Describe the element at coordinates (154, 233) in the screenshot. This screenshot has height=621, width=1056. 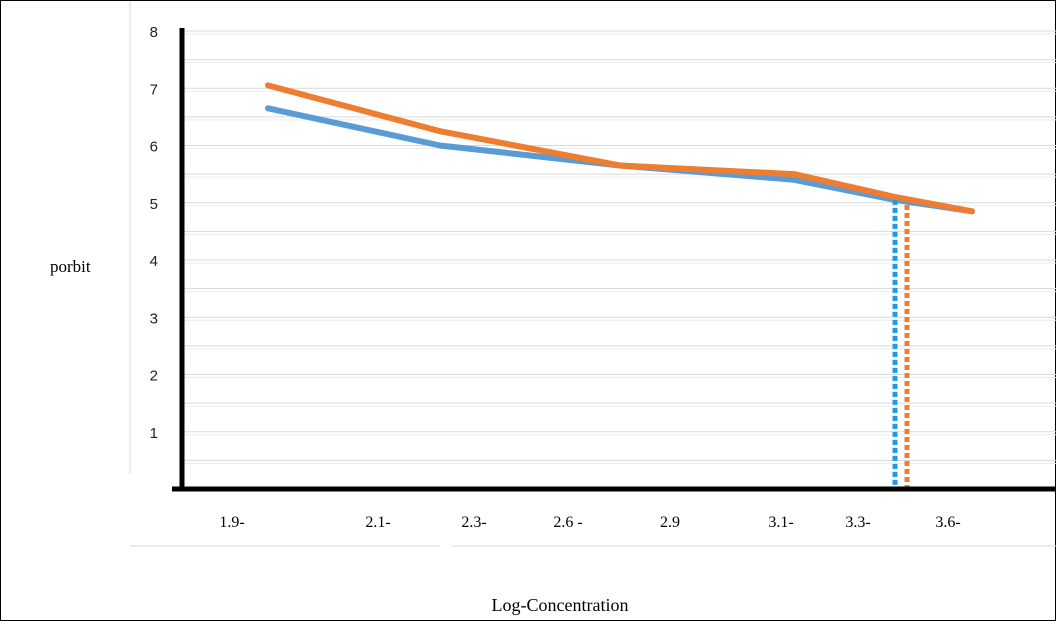
I see `y-tick-labels: 1 2 3 4 5 6 7 8` at that location.